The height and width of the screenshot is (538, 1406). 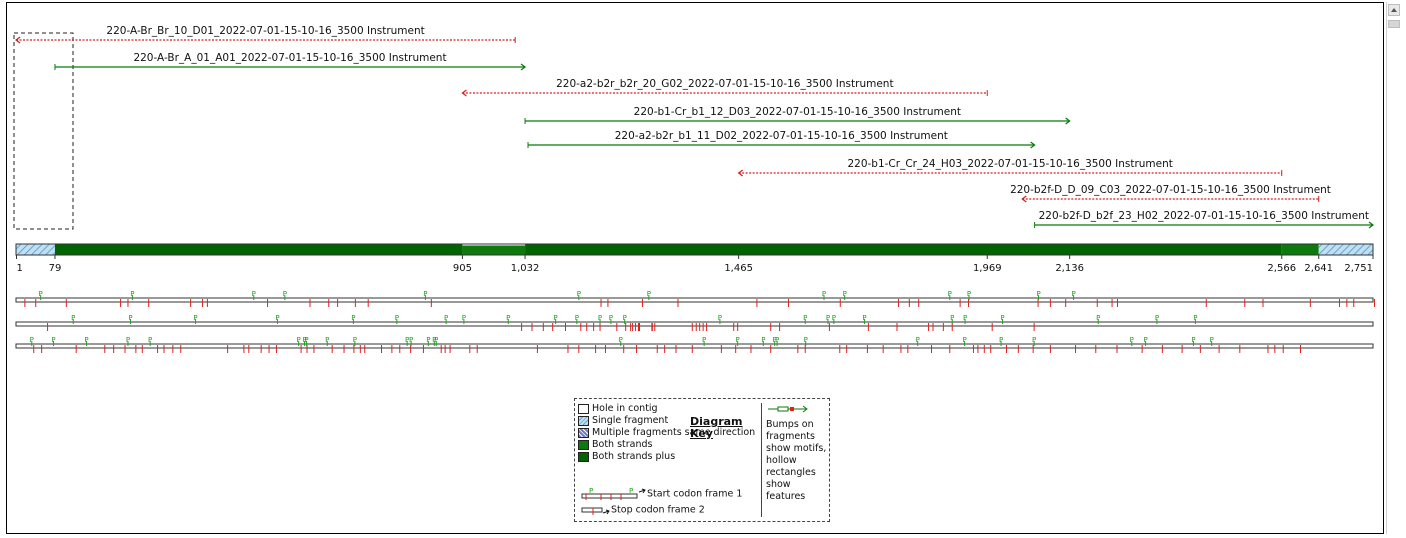 What do you see at coordinates (613, 493) in the screenshot?
I see `start-codon-icon: P P` at bounding box center [613, 493].